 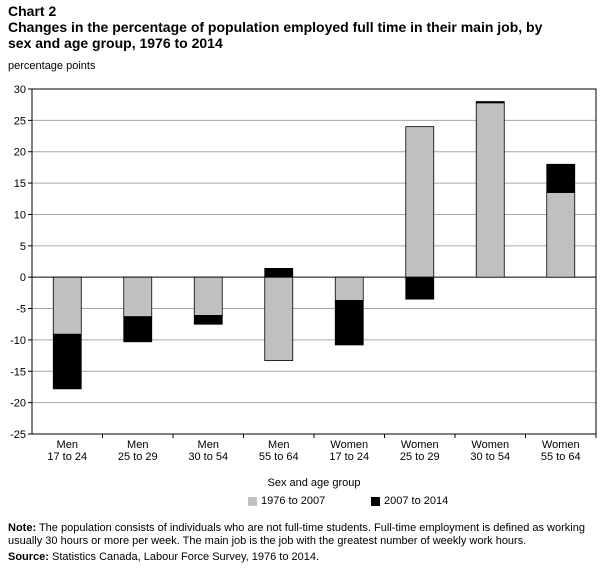 I want to click on note-label: Note:, so click(x=22, y=528).